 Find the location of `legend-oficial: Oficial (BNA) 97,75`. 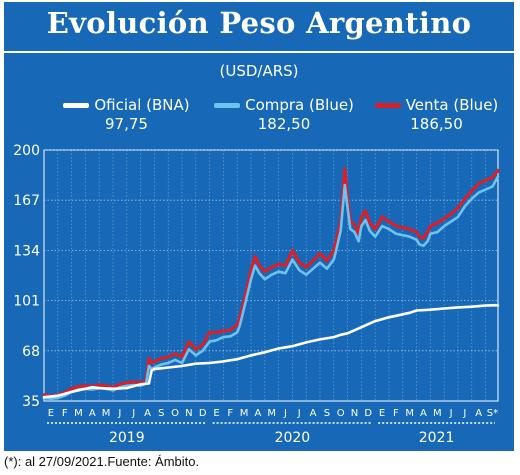

legend-oficial: Oficial (BNA) 97,75 is located at coordinates (126, 114).